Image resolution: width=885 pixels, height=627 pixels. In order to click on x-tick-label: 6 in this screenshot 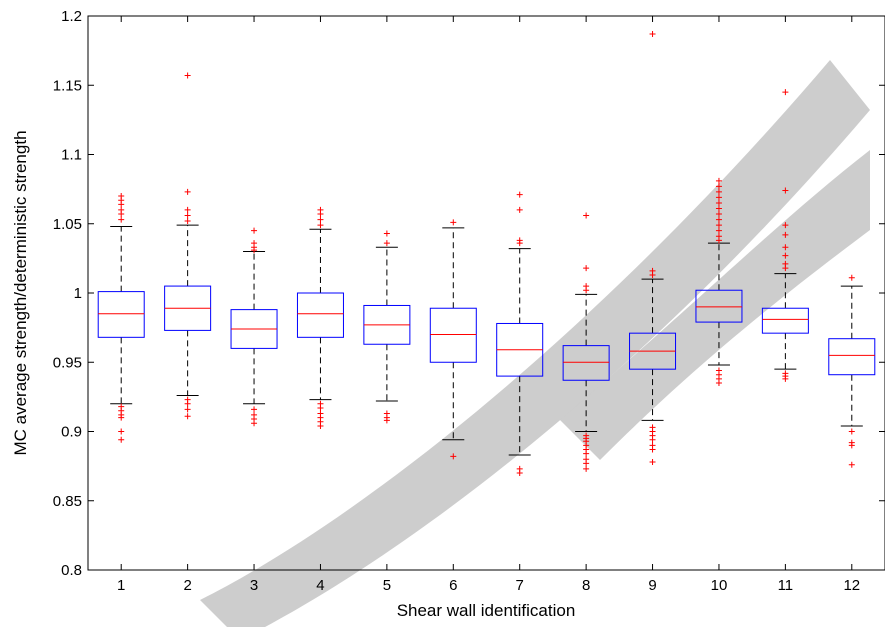, I will do `click(453, 585)`.